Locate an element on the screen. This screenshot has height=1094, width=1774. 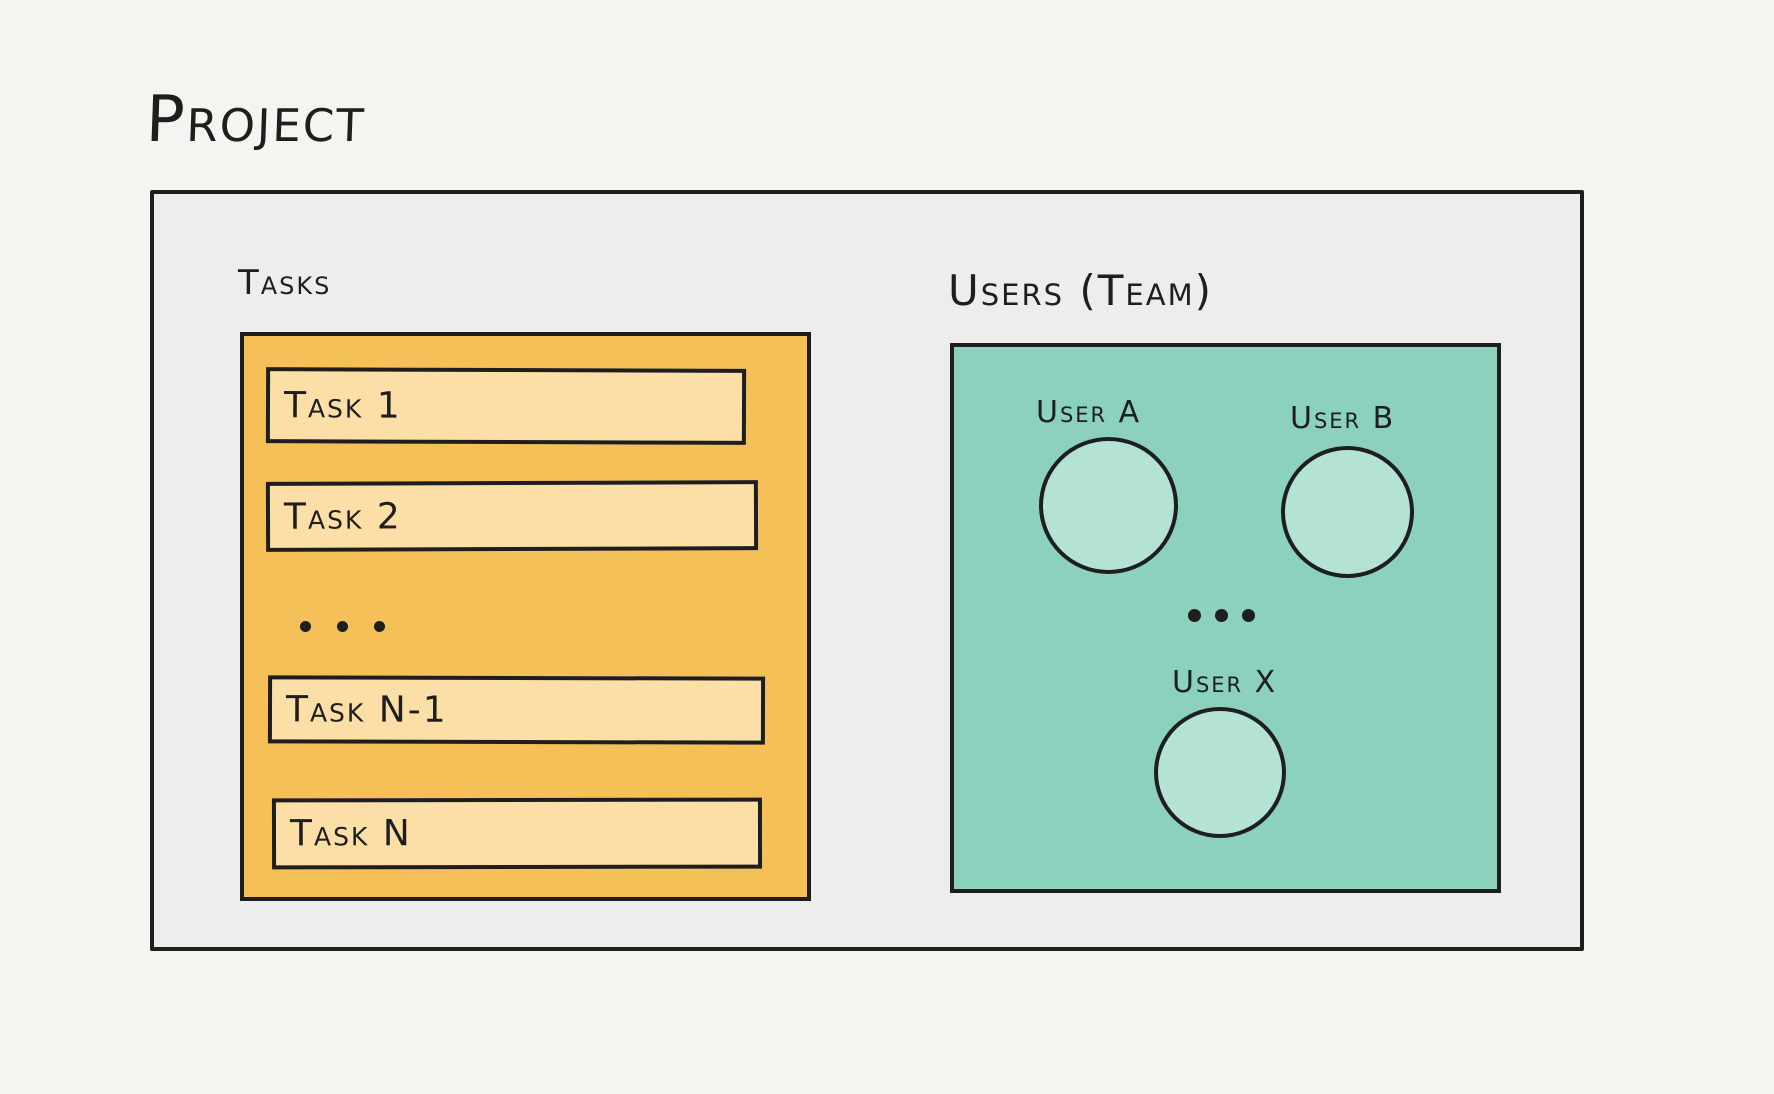
users-ellipsis is located at coordinates (1221, 615).